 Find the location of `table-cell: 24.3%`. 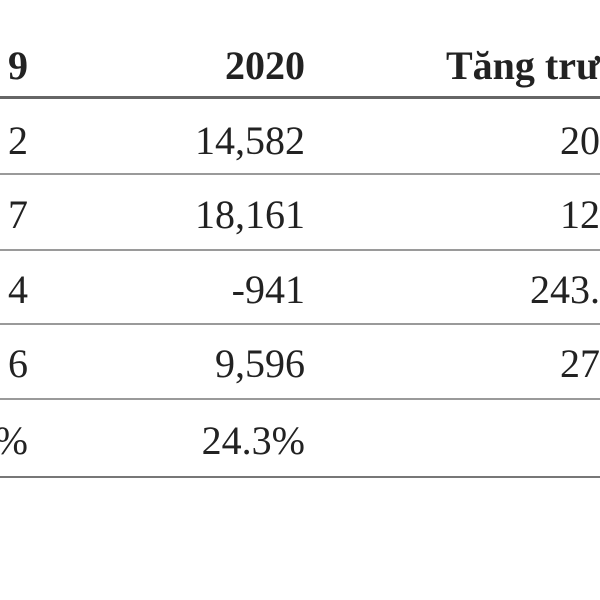

table-cell: 24.3% is located at coordinates (253, 440).